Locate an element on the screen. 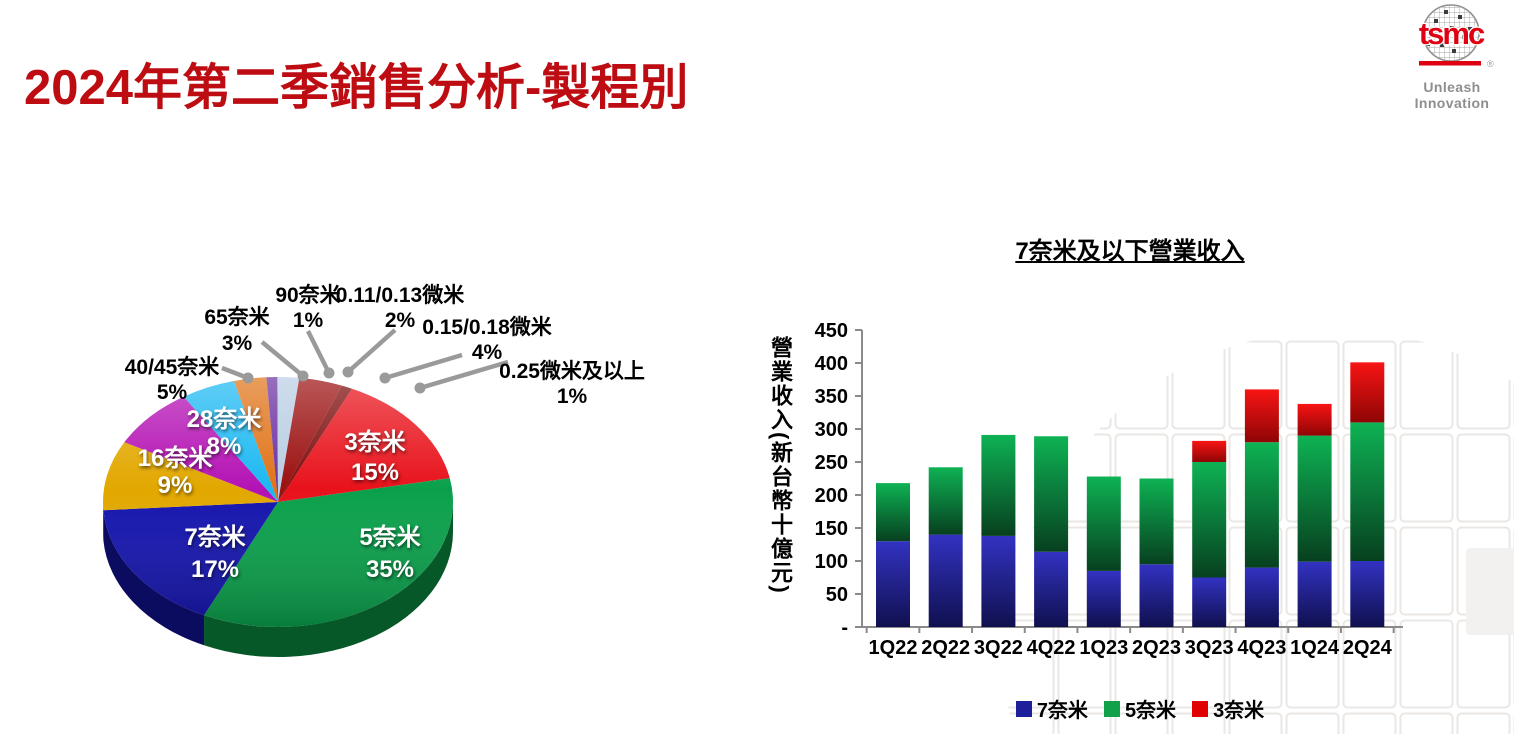  svg-text: 7奈米 is located at coordinates (214, 537).